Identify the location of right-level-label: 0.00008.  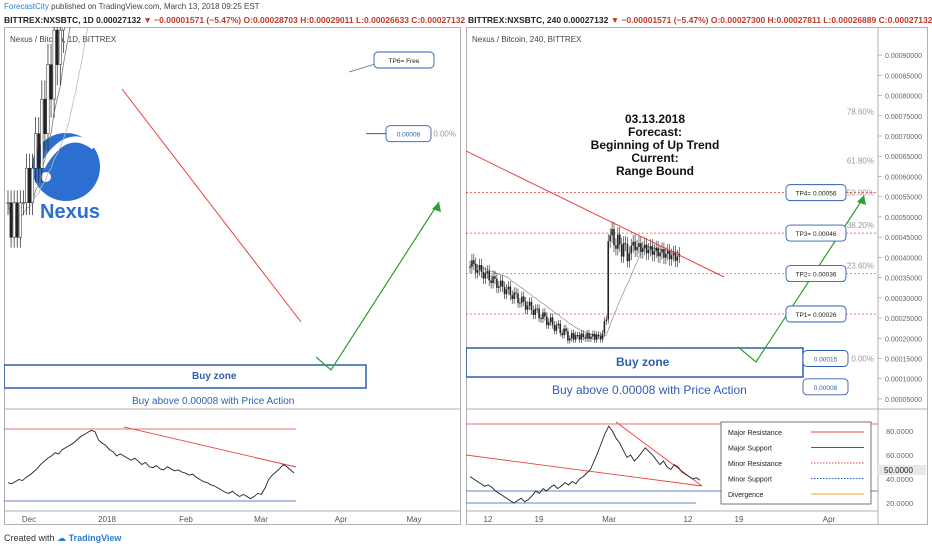
(826, 388).